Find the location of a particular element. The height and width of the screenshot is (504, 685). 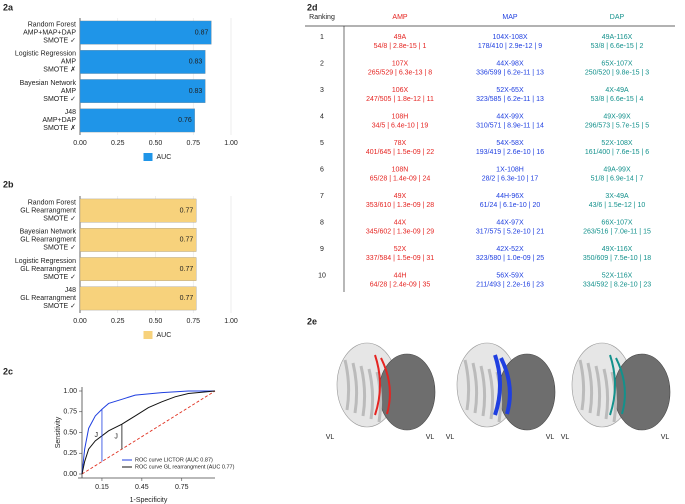

table-cell: 310/571 | 8.9e-11 | 14 is located at coordinates (510, 125).